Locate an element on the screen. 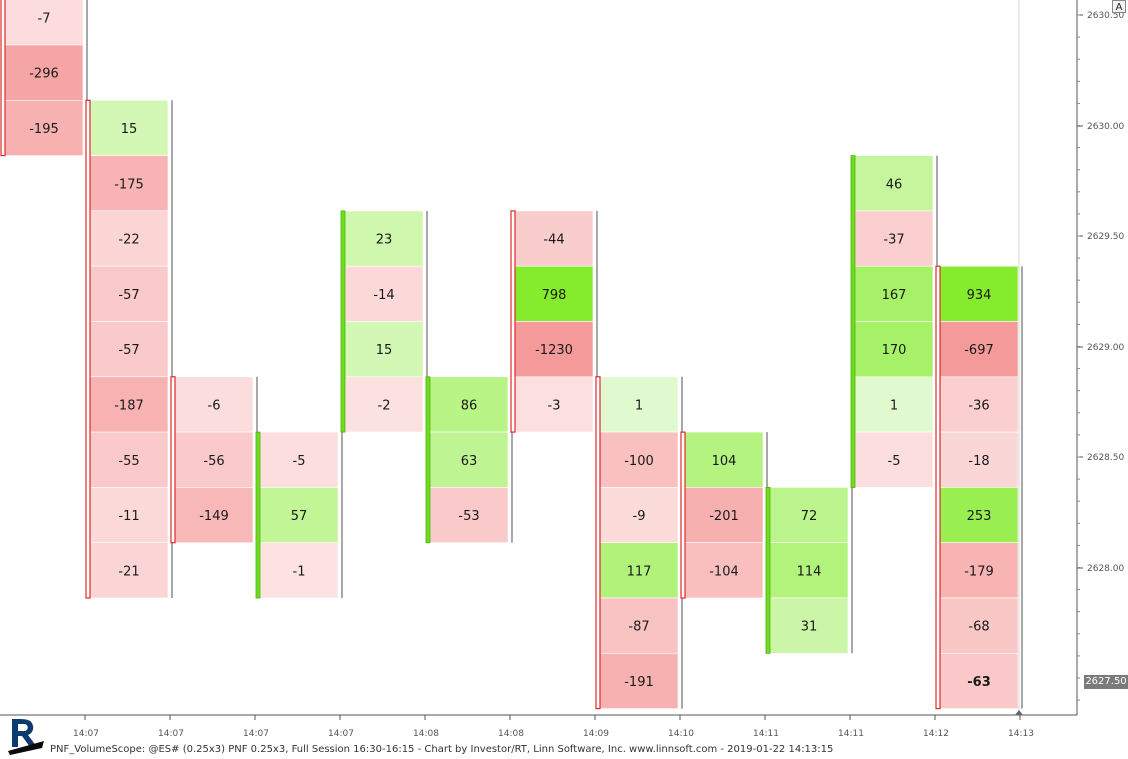 This screenshot has height=759, width=1128. cell-value-label: -7 is located at coordinates (44, 18).